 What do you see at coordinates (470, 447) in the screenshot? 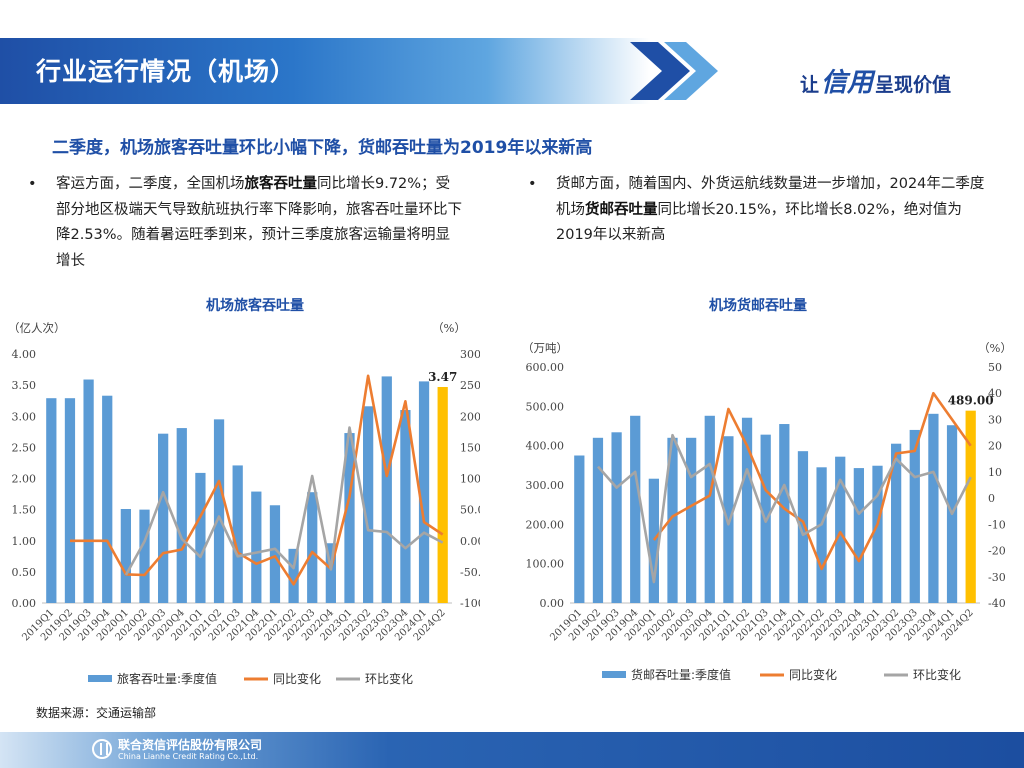
I see `y2-tick-label: 150.00` at bounding box center [470, 447].